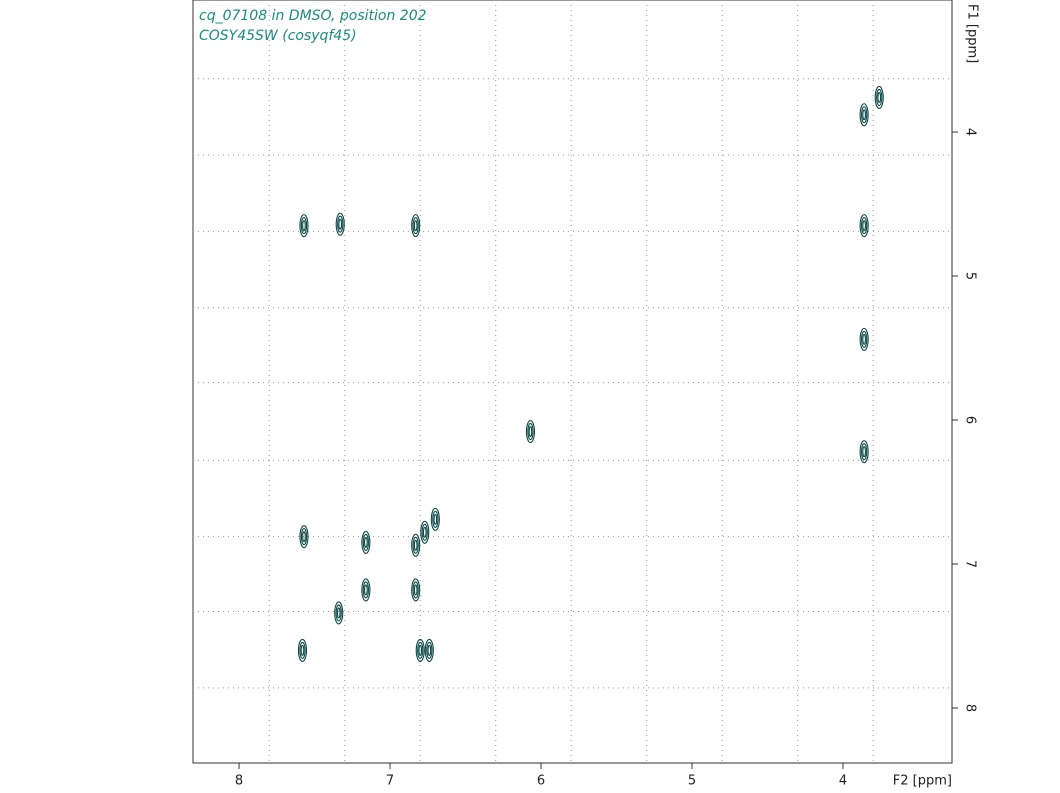 Image resolution: width=1060 pixels, height=793 pixels. I want to click on y-tick-label: 4, so click(970, 132).